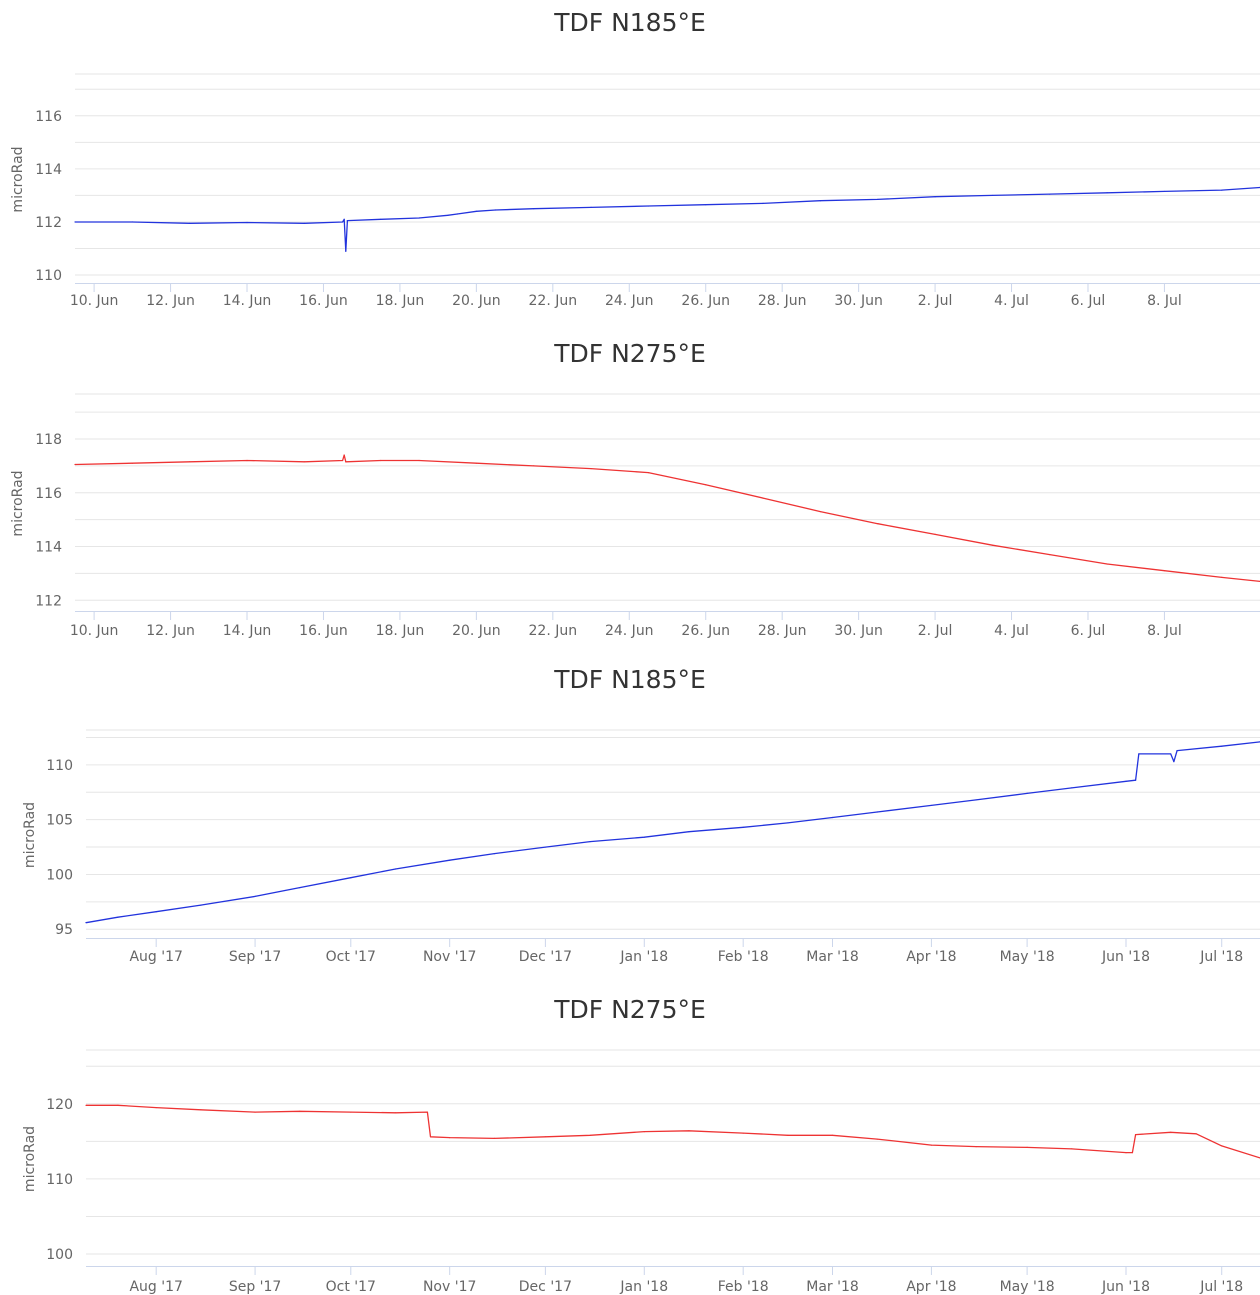 Image resolution: width=1260 pixels, height=1295 pixels. What do you see at coordinates (1221, 957) in the screenshot?
I see `x-tick-label: Jul '18` at bounding box center [1221, 957].